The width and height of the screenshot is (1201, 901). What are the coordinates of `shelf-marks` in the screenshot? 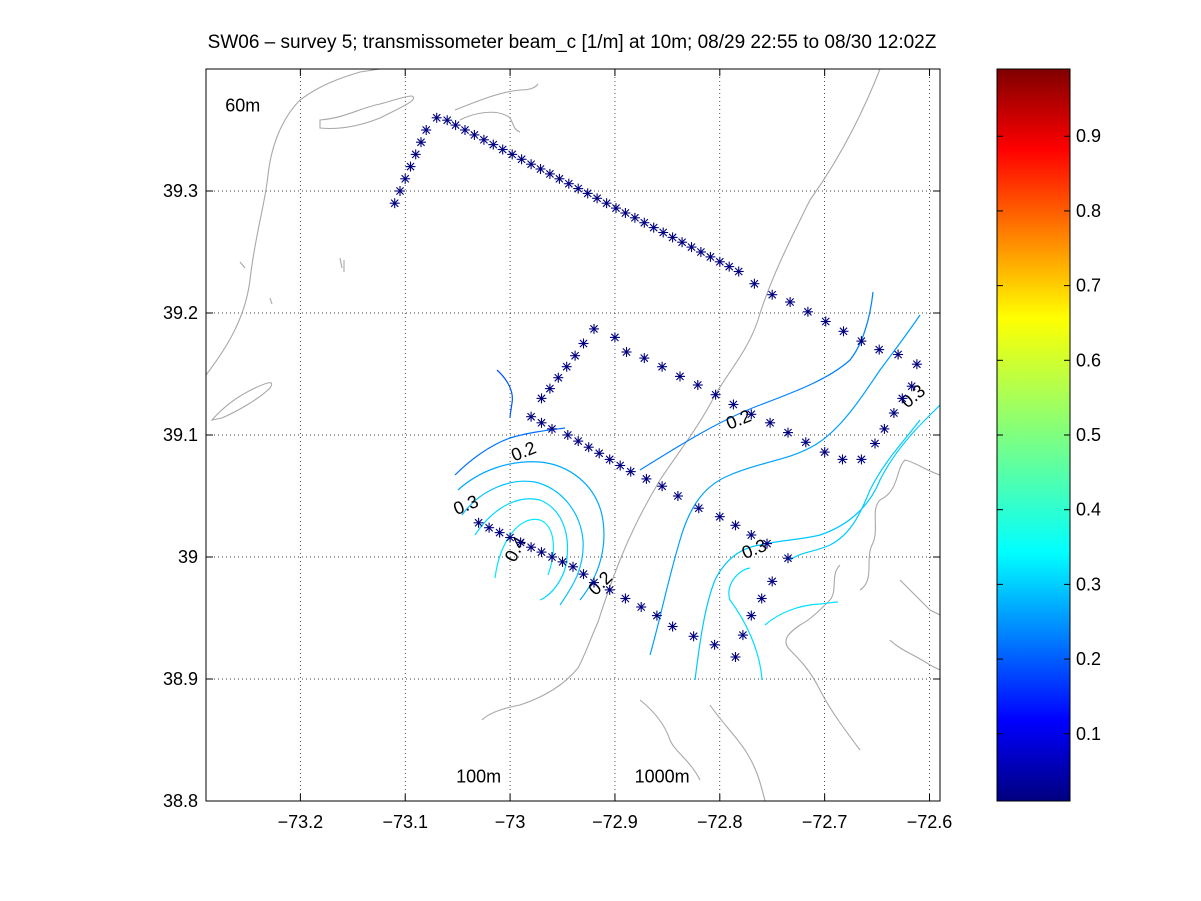 It's located at (292, 281).